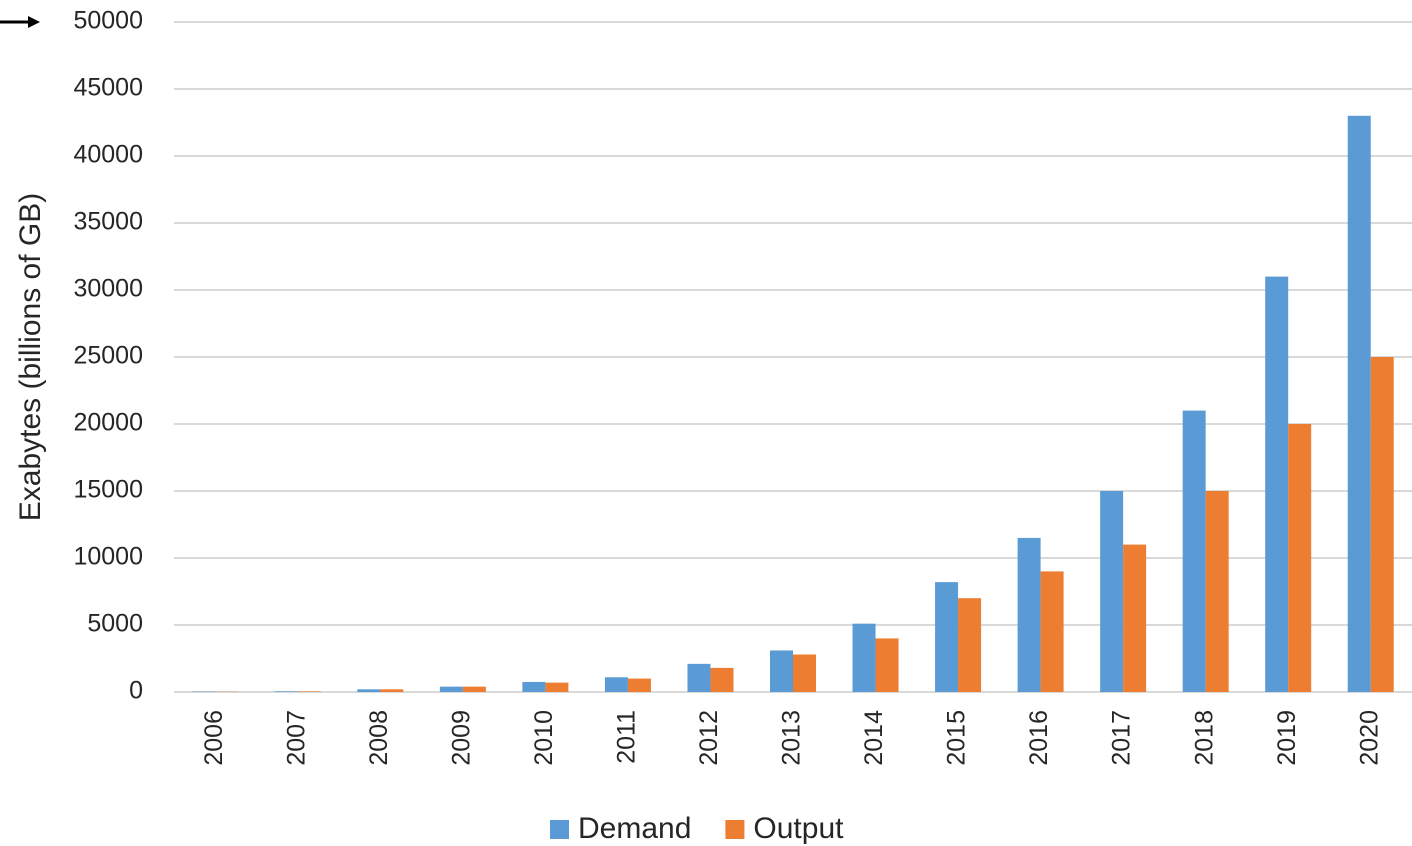  Describe the element at coordinates (214, 738) in the screenshot. I see `x-tick-label: 2006` at that location.